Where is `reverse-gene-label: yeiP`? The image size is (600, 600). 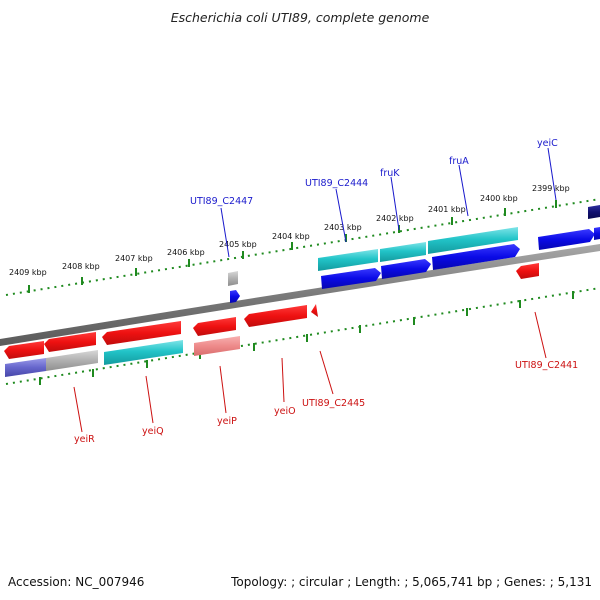 reverse-gene-label: yeiP is located at coordinates (227, 421).